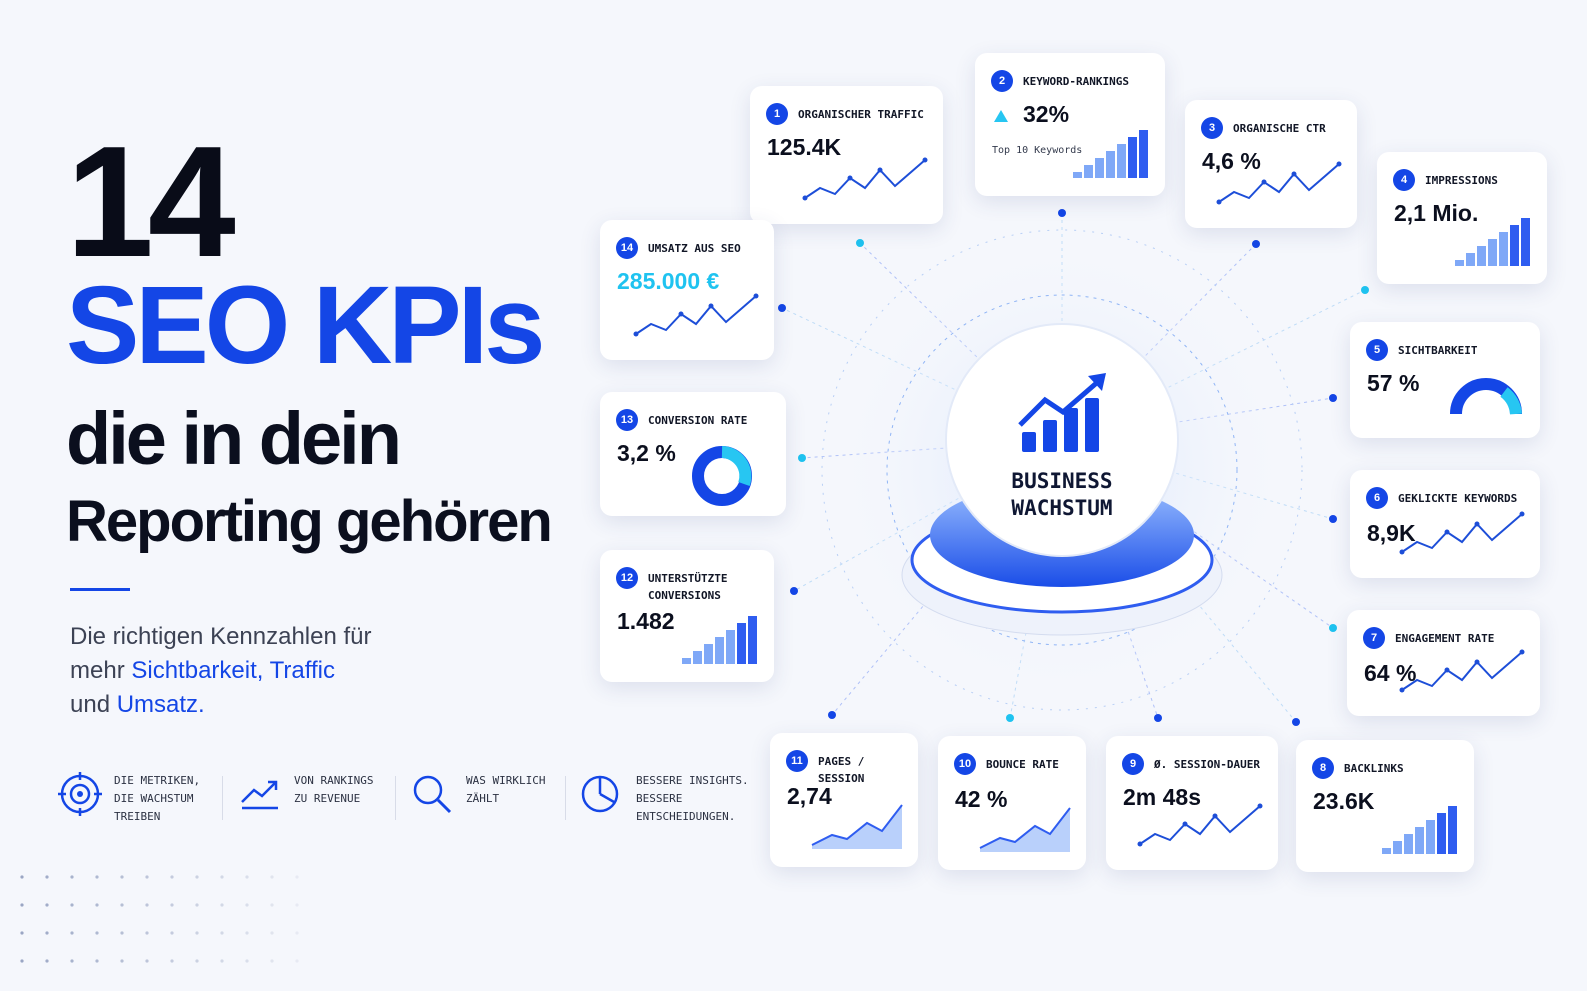  I want to click on feature-line: DIE METRIKEN,, so click(157, 780).